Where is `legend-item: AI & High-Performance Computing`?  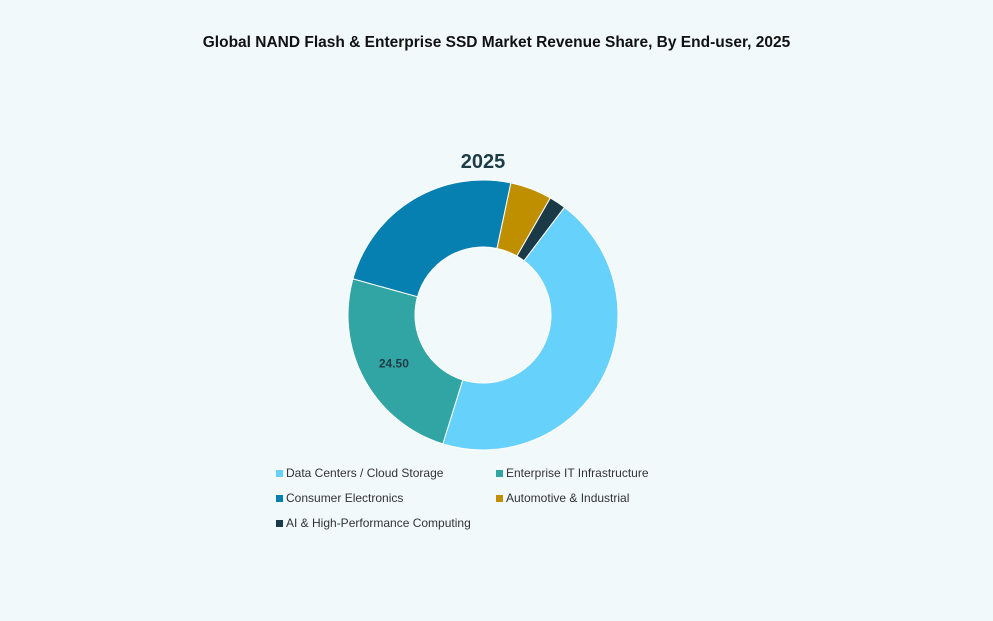
legend-item: AI & High-Performance Computing is located at coordinates (386, 523).